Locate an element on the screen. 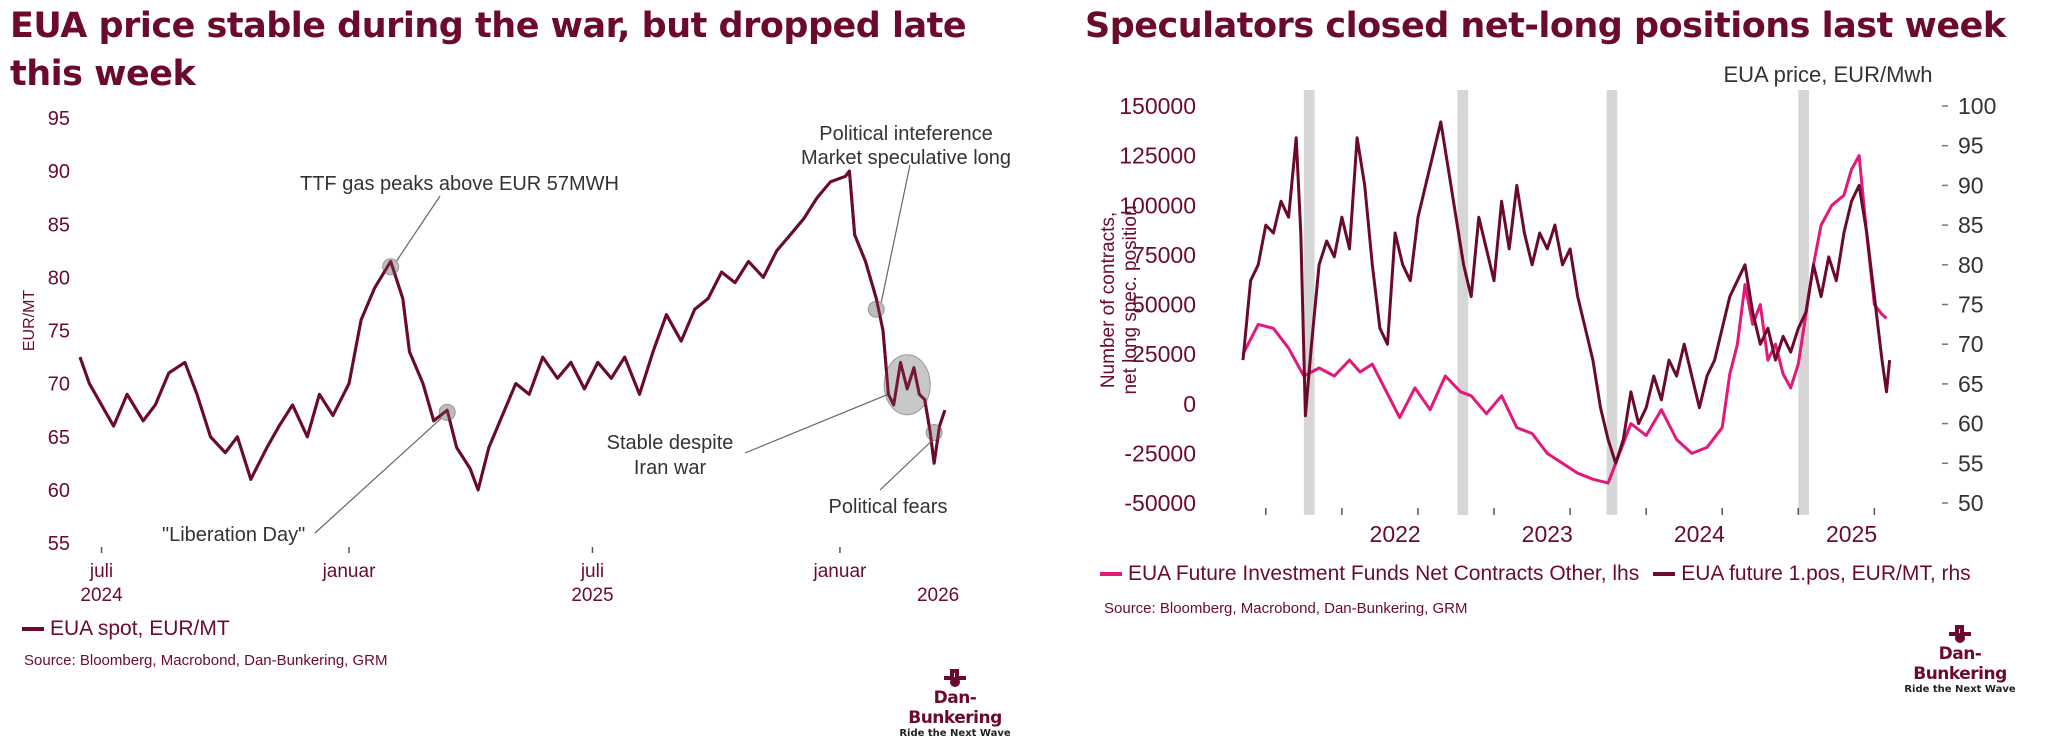  left-ytick-label: 55 is located at coordinates (59, 544).